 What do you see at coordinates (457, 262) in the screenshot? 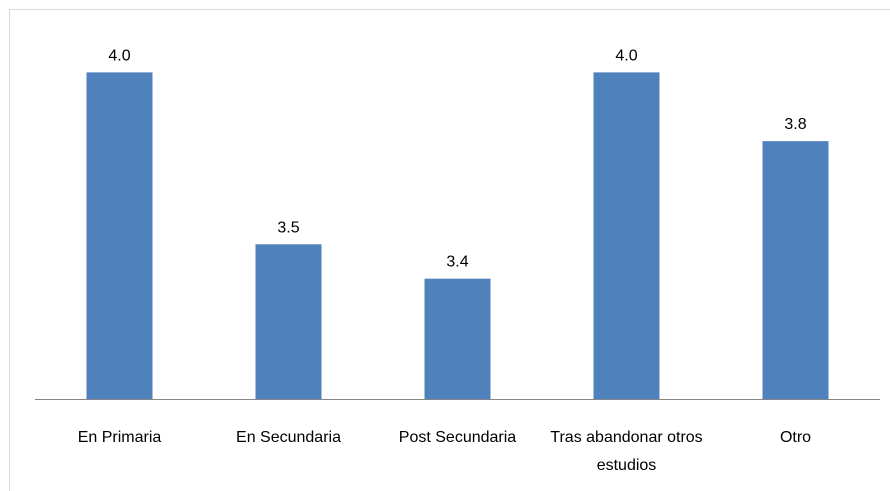
I see `data-label: 3.4` at bounding box center [457, 262].